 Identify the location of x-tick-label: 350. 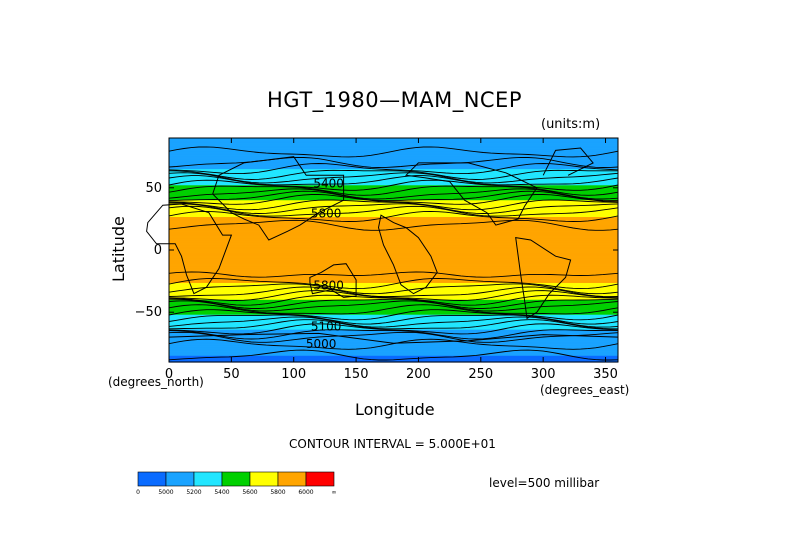
(605, 374).